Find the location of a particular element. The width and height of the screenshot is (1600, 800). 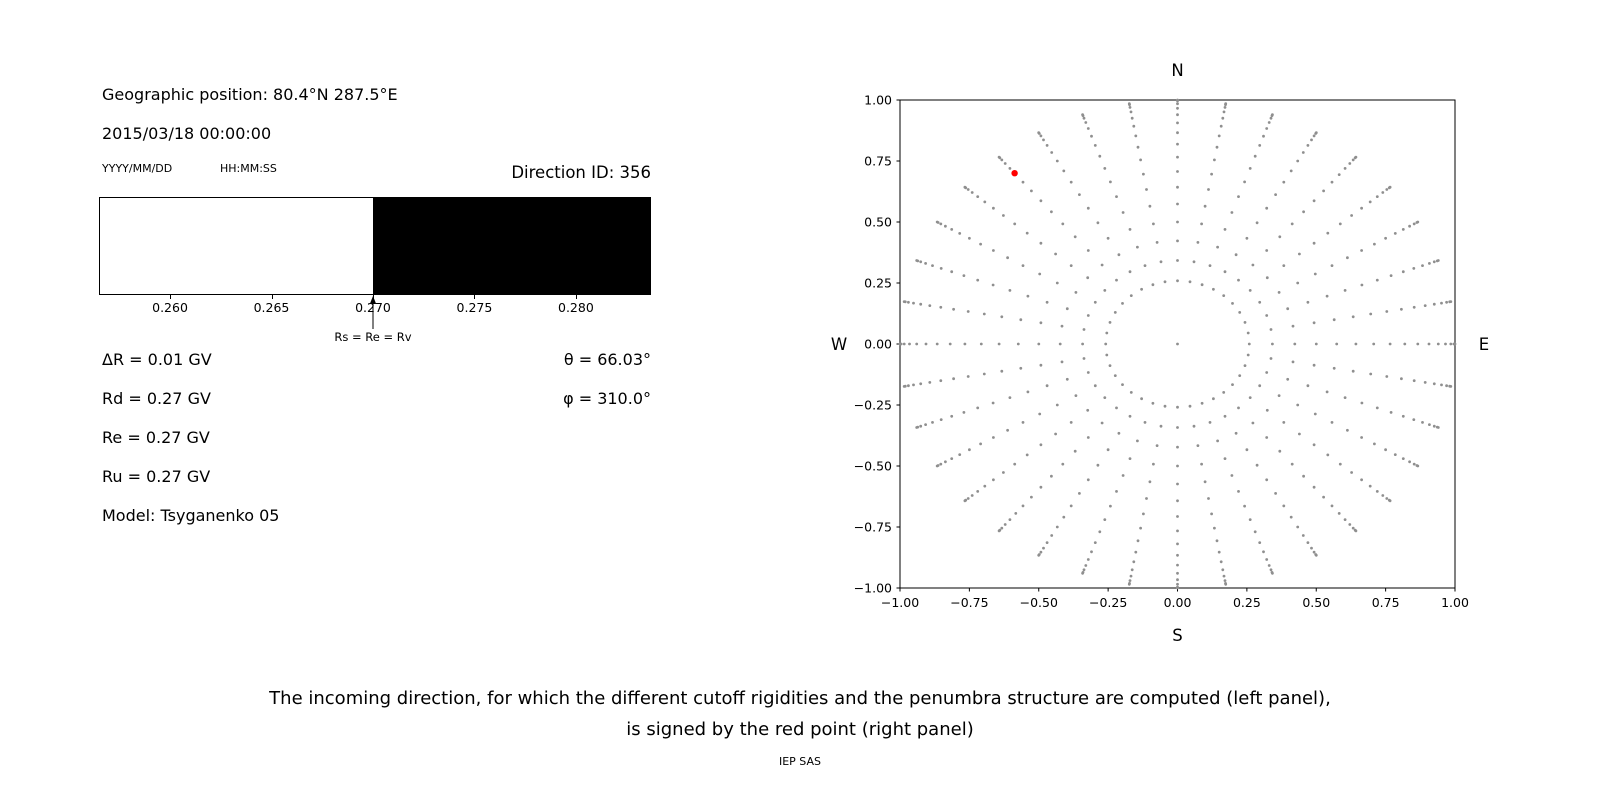

penumbra-tick-label: 0.275 is located at coordinates (474, 307).